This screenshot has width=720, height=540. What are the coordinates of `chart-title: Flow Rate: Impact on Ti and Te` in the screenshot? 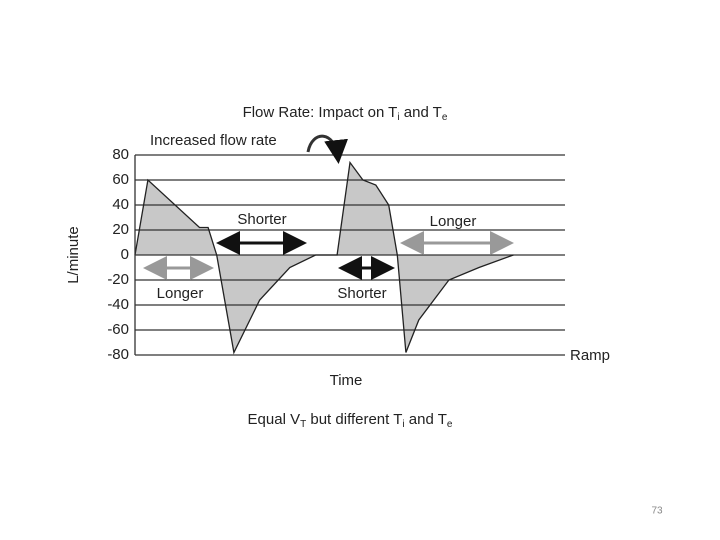 It's located at (345, 113).